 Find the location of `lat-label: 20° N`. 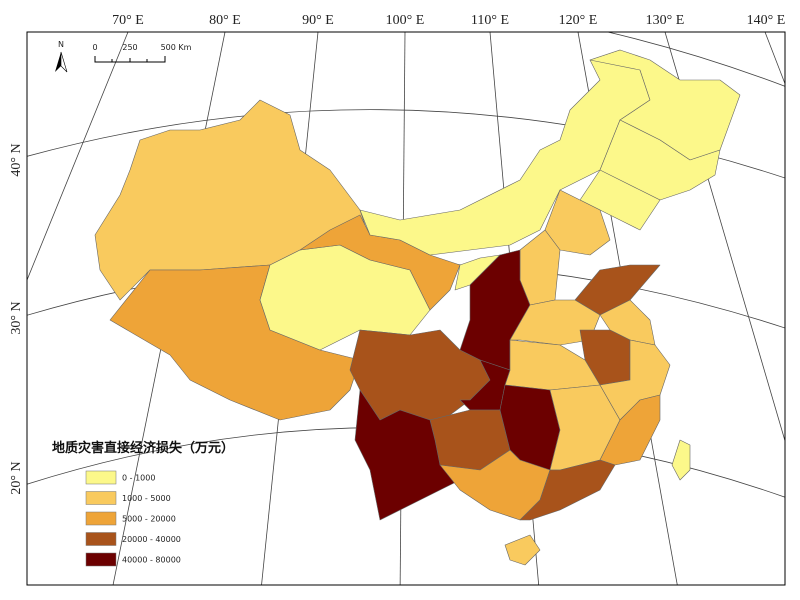

lat-label: 20° N is located at coordinates (16, 477).